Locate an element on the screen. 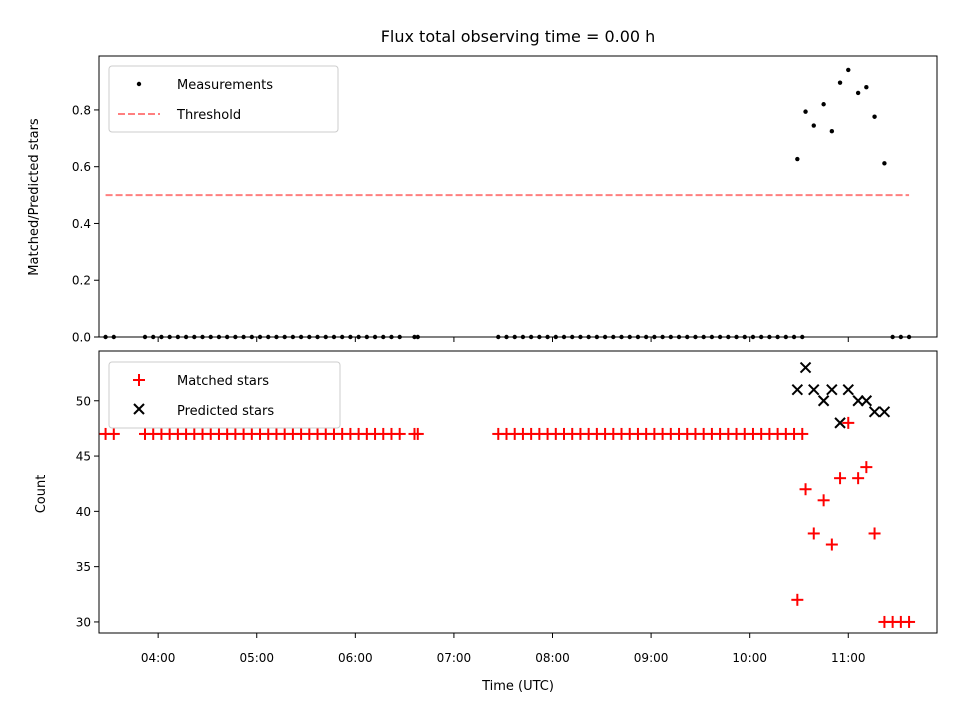  x-tick-label: 05:00 is located at coordinates (256, 658).